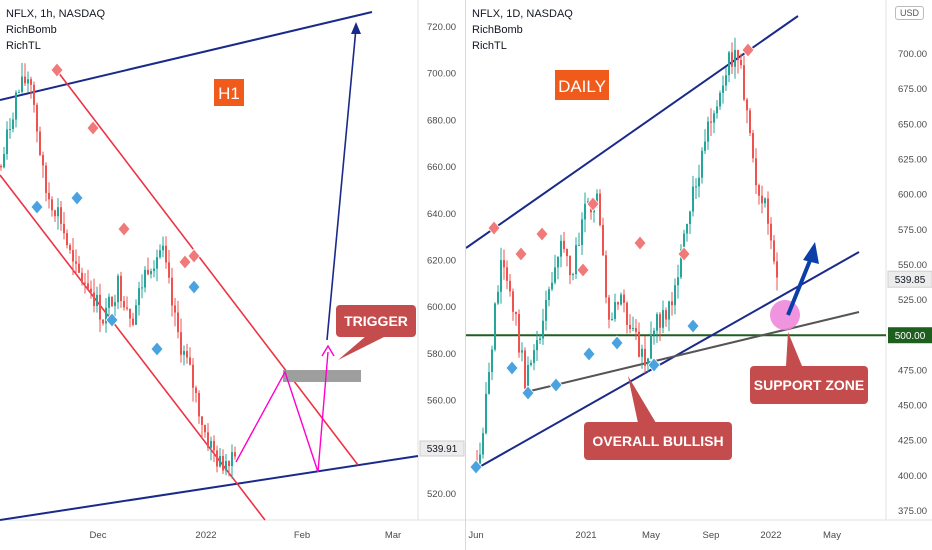  What do you see at coordinates (328, 350) in the screenshot?
I see `projection-arrowhead` at bounding box center [328, 350].